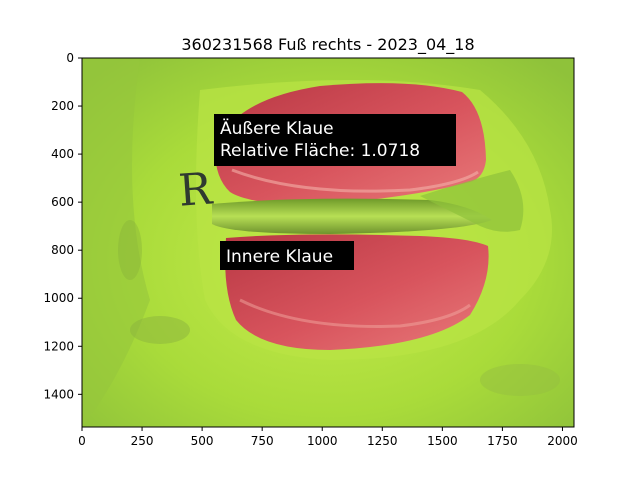  Describe the element at coordinates (562, 441) in the screenshot. I see `x-tick-label: 2000` at that location.